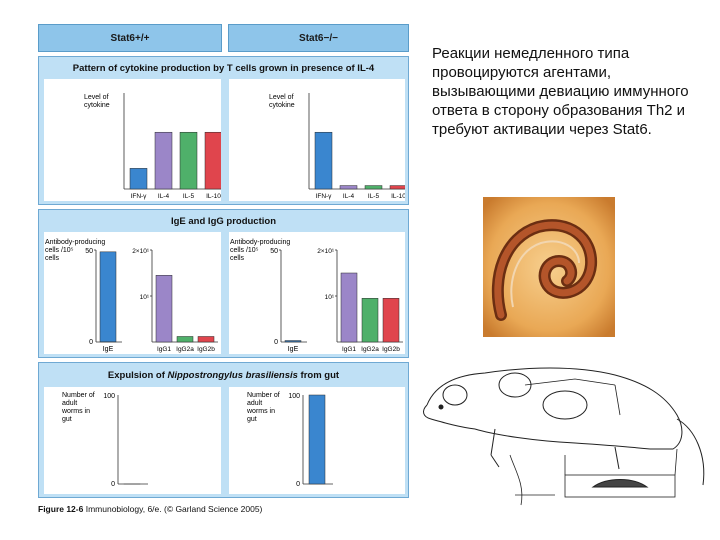 This screenshot has width=720, height=540. I want to click on ige-wt-left-tick-top: 50, so click(89, 251).